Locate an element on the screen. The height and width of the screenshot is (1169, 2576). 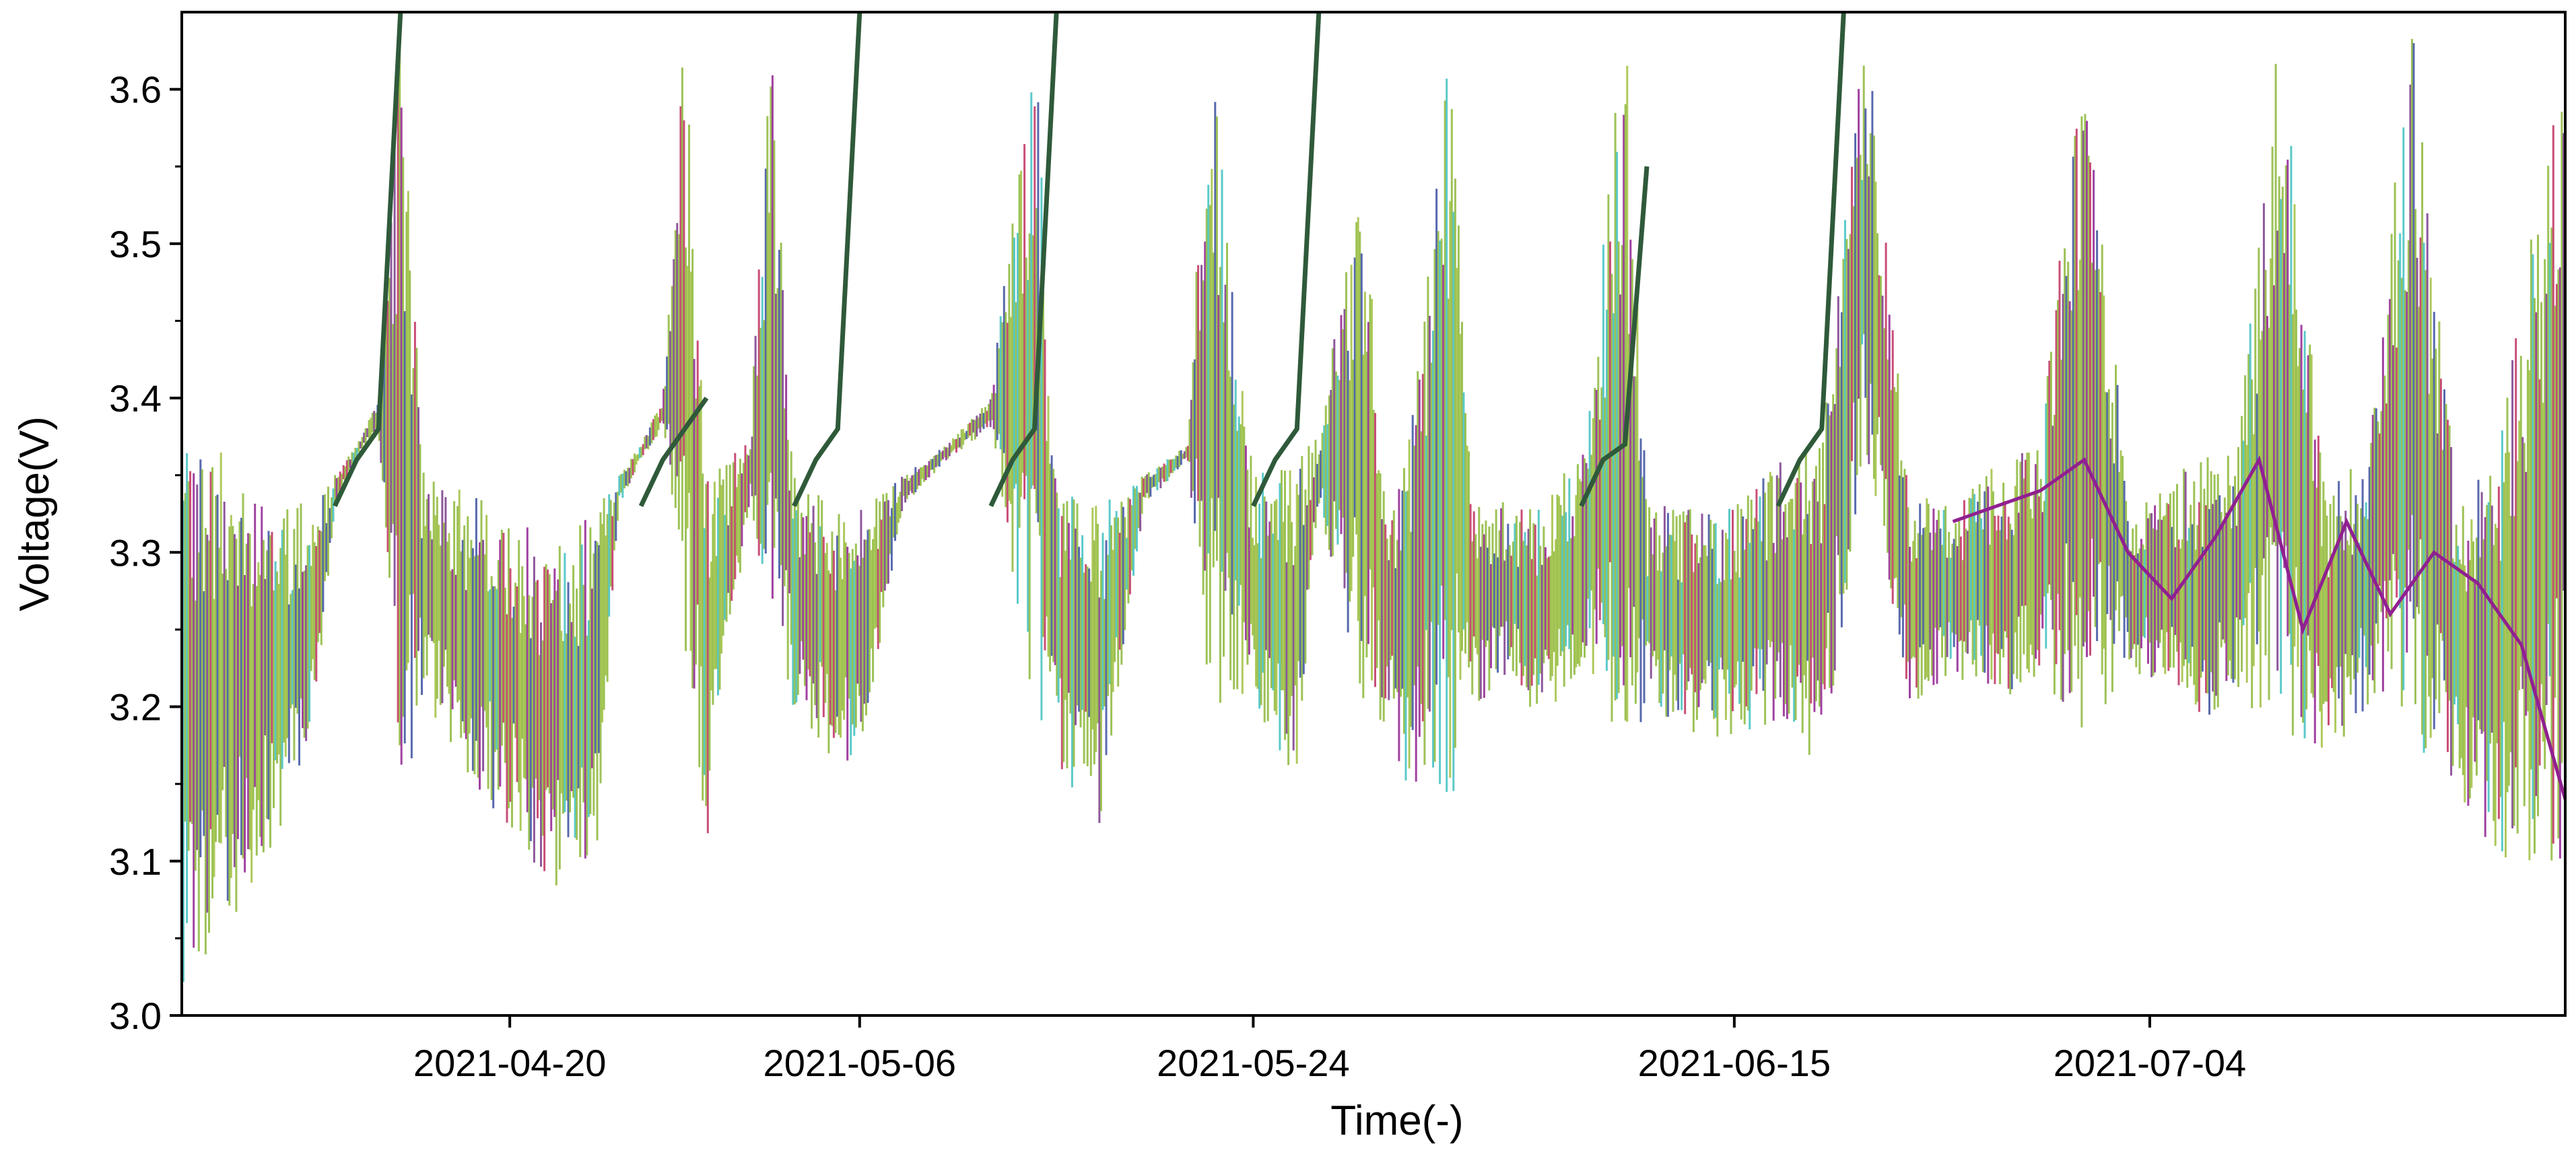
x-axis-title: Time(-) is located at coordinates (1396, 1121).